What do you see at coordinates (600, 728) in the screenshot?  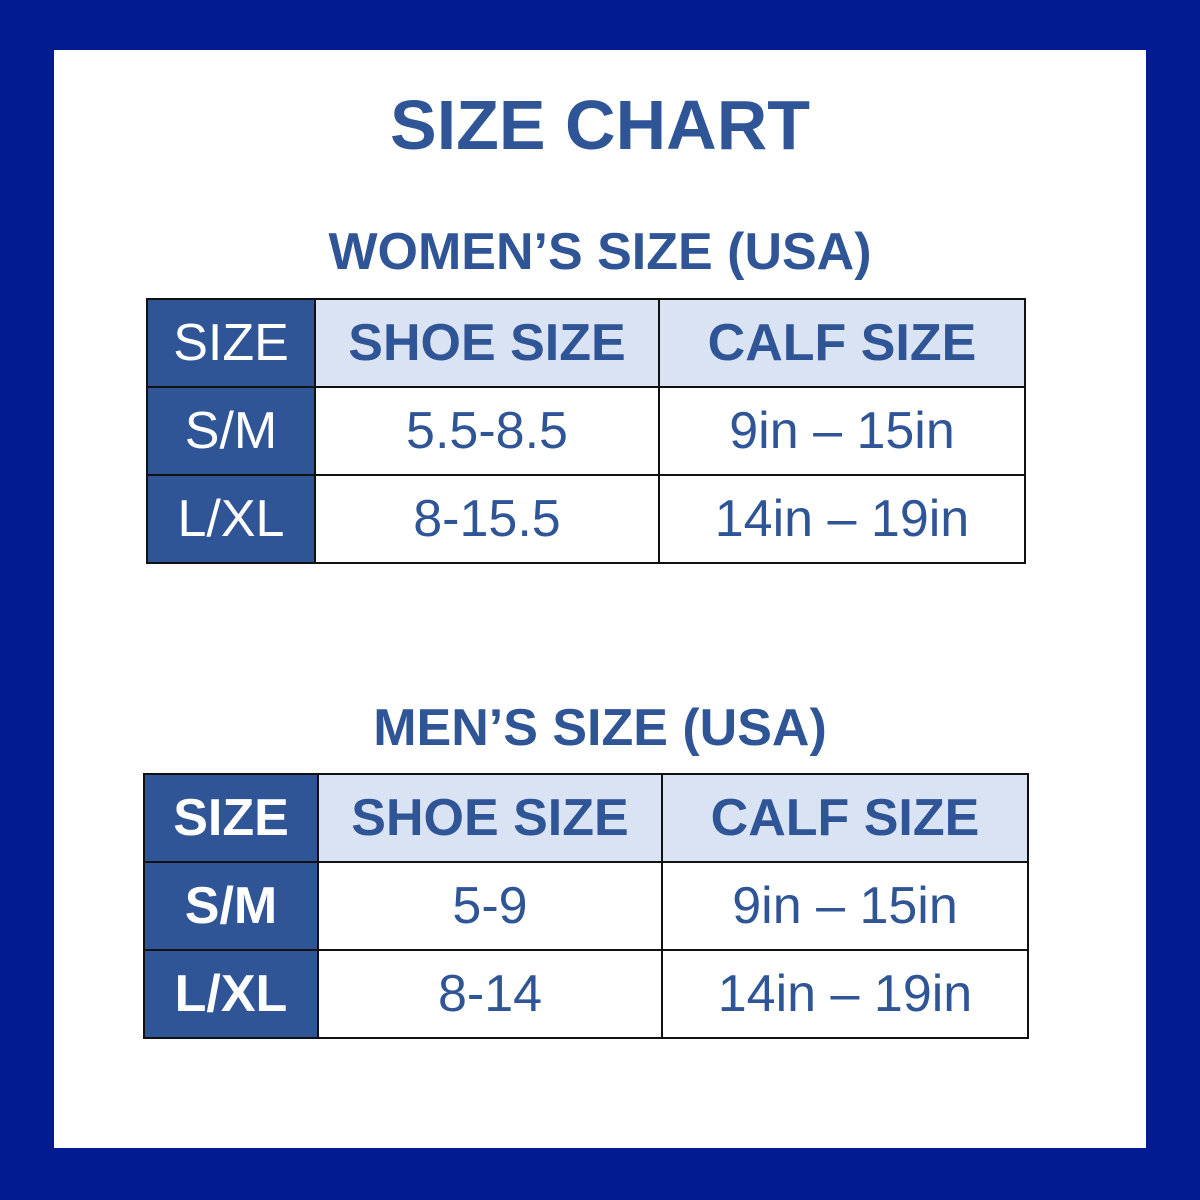 I see `mens-heading: MEN’S SIZE (USA)` at bounding box center [600, 728].